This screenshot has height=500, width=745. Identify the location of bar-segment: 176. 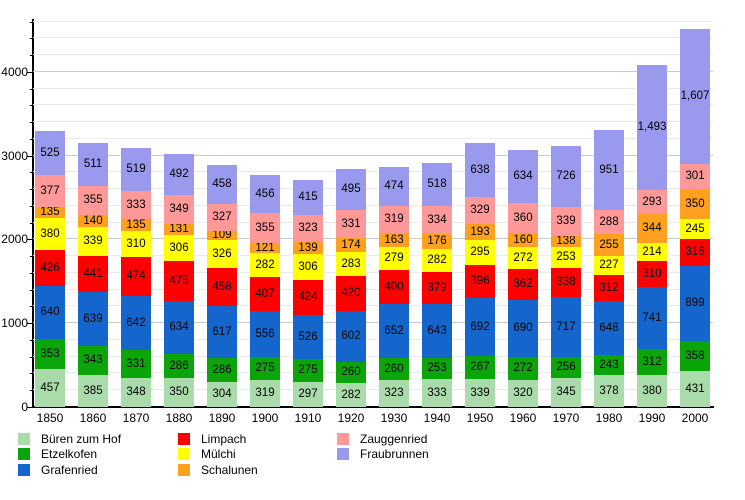
(437, 241).